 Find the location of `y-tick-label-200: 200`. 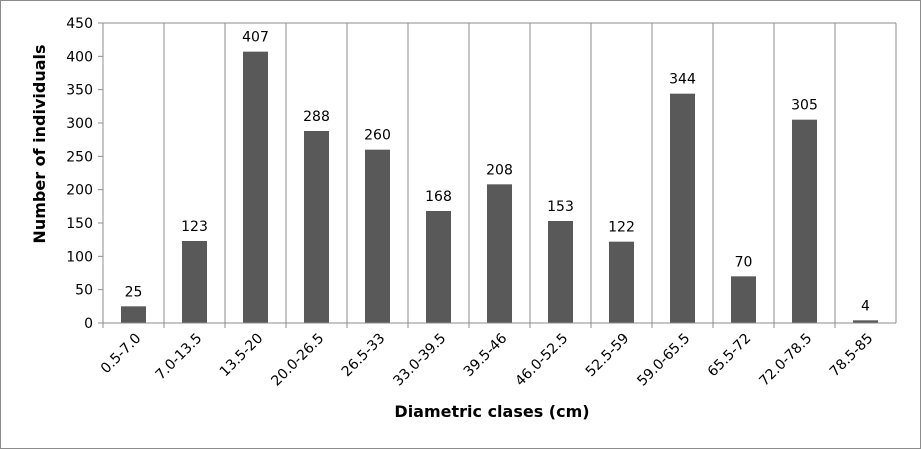

y-tick-label-200: 200 is located at coordinates (79, 191).